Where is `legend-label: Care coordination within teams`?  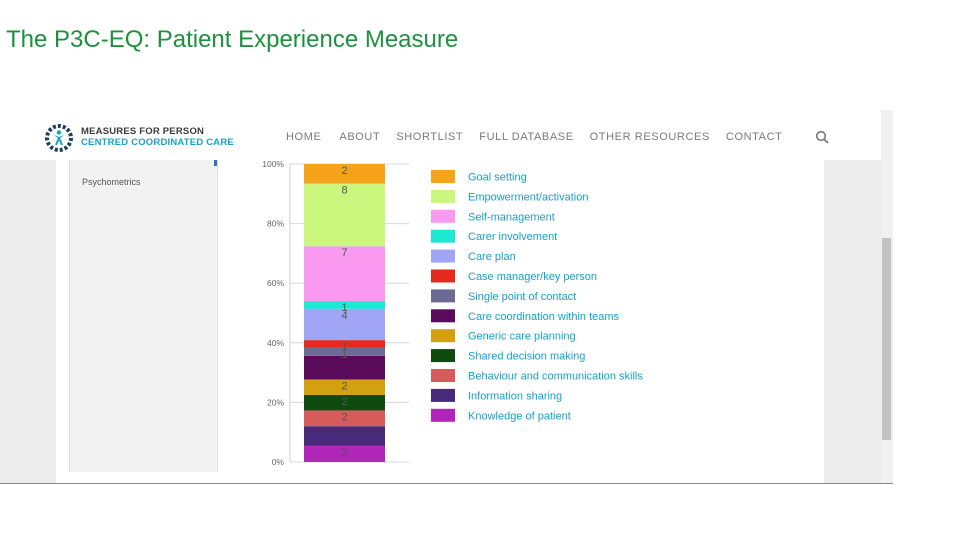 legend-label: Care coordination within teams is located at coordinates (544, 317).